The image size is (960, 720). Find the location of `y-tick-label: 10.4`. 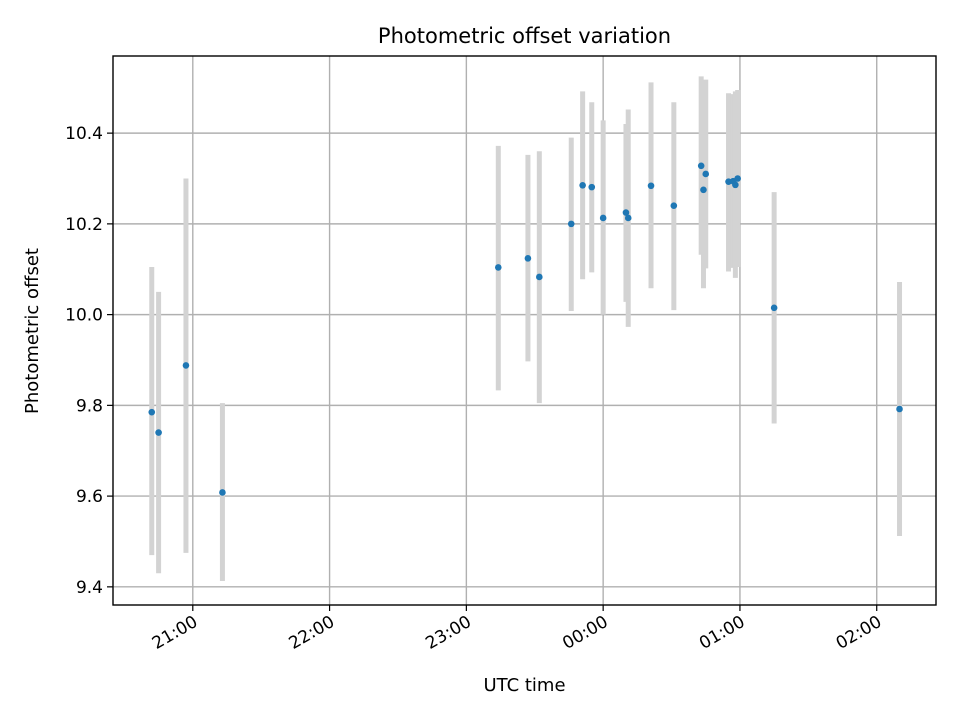

y-tick-label: 10.4 is located at coordinates (84, 134).